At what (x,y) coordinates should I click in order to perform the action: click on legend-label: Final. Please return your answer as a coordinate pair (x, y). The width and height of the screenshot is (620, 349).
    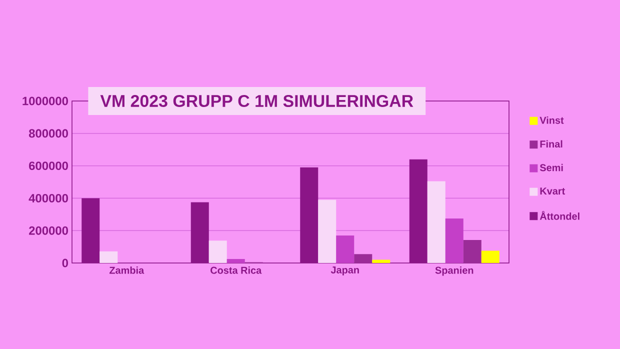
    Looking at the image, I should click on (551, 144).